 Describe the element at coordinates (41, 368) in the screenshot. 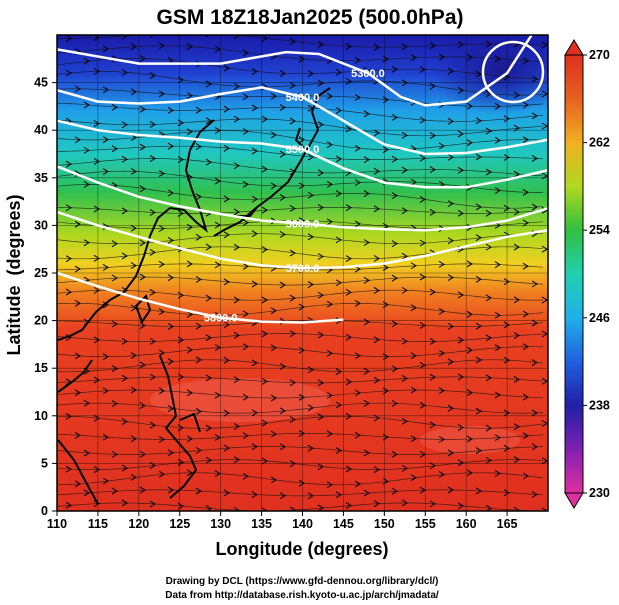

I see `y-tick-label: 15` at that location.